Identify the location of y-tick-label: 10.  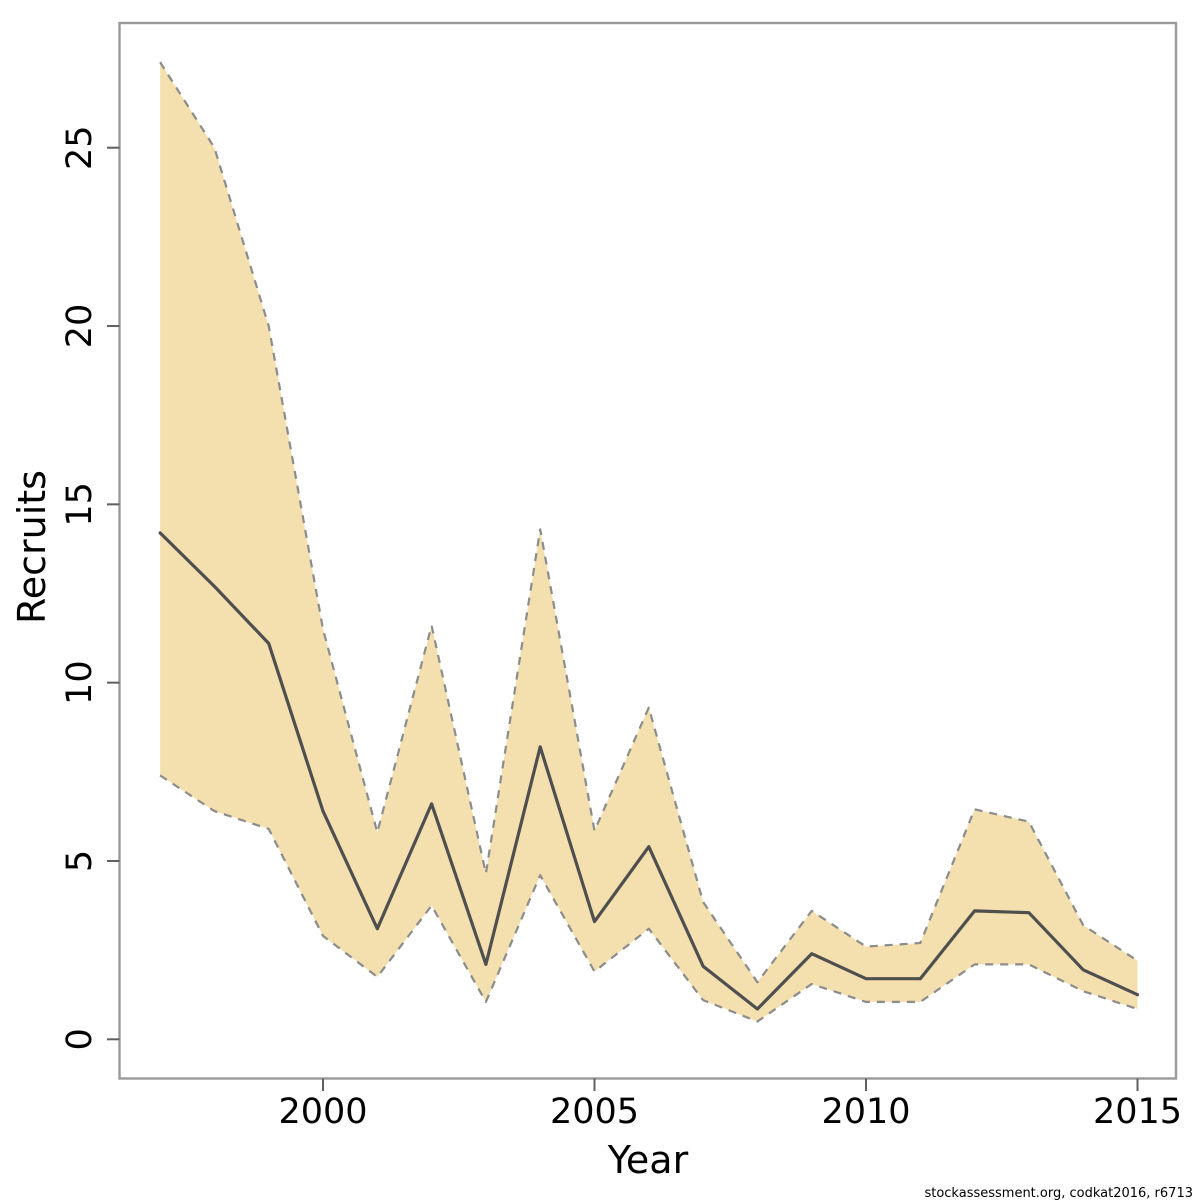
(80, 682).